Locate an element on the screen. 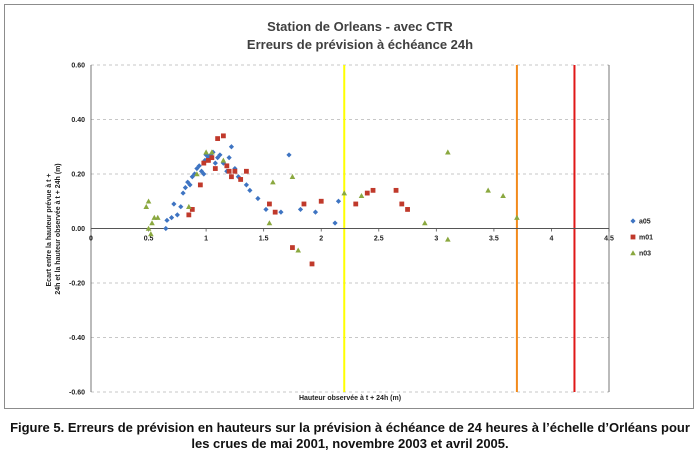  legend-marker-n03 is located at coordinates (633, 253).